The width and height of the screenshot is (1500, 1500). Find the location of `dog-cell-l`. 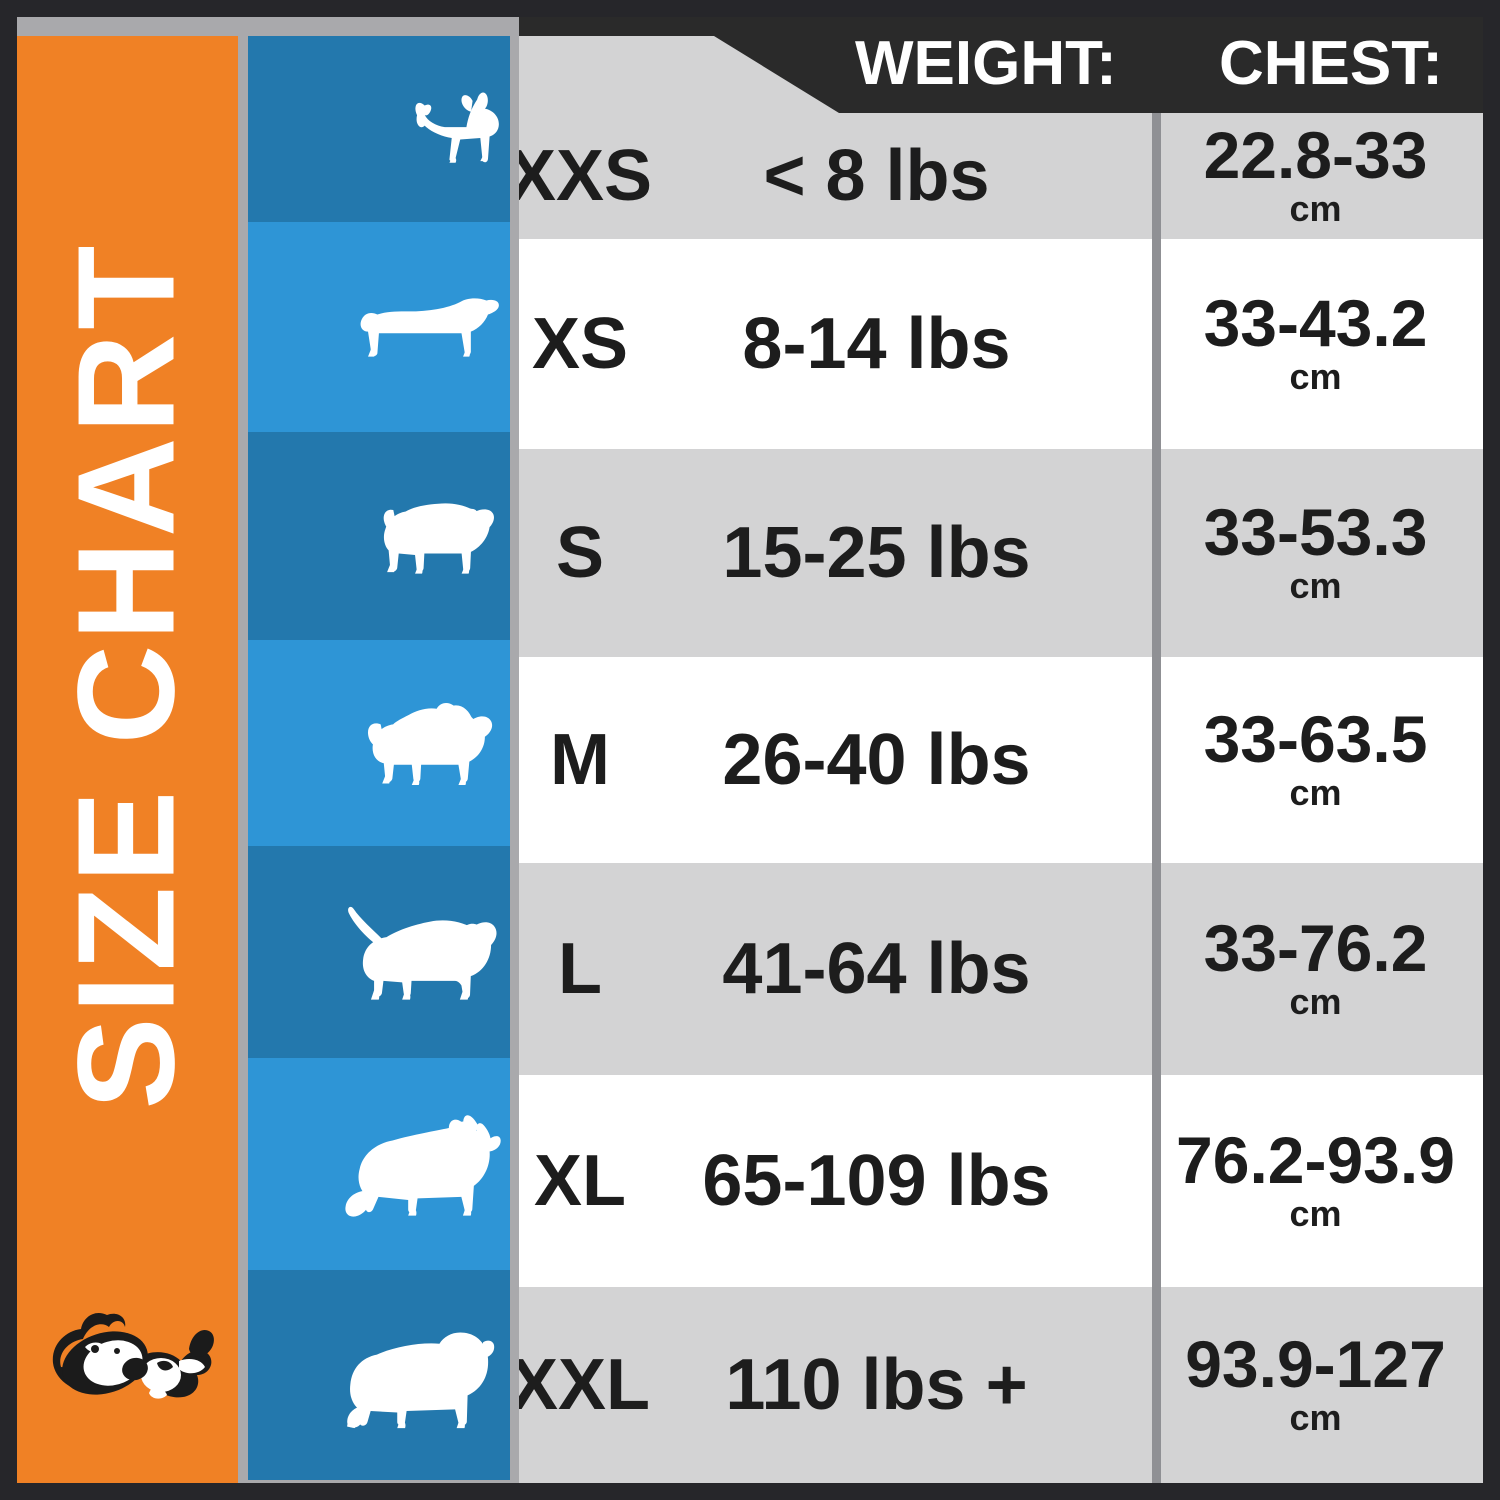

dog-cell-l is located at coordinates (379, 952).